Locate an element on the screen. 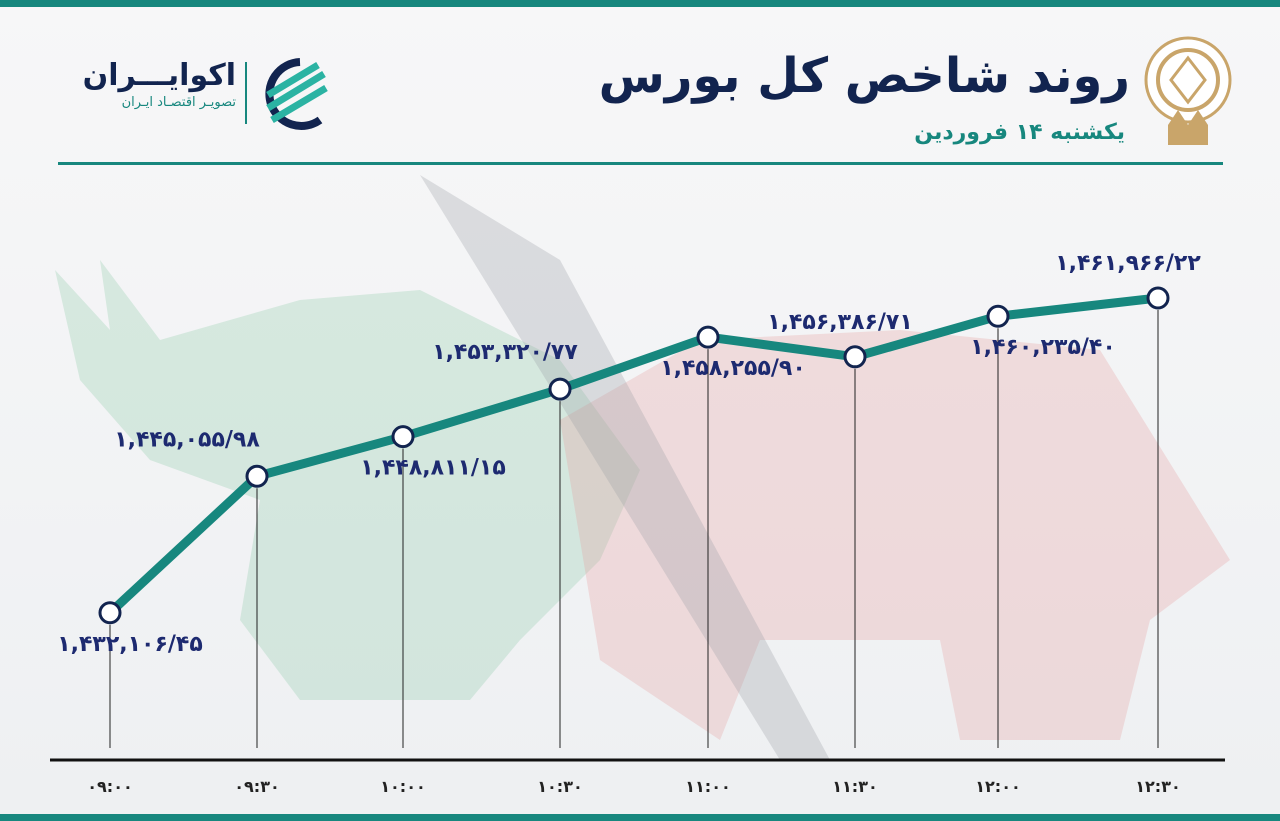 This screenshot has width=1280, height=821. x-tick-label: ۱۱:۳۰ is located at coordinates (854, 786).